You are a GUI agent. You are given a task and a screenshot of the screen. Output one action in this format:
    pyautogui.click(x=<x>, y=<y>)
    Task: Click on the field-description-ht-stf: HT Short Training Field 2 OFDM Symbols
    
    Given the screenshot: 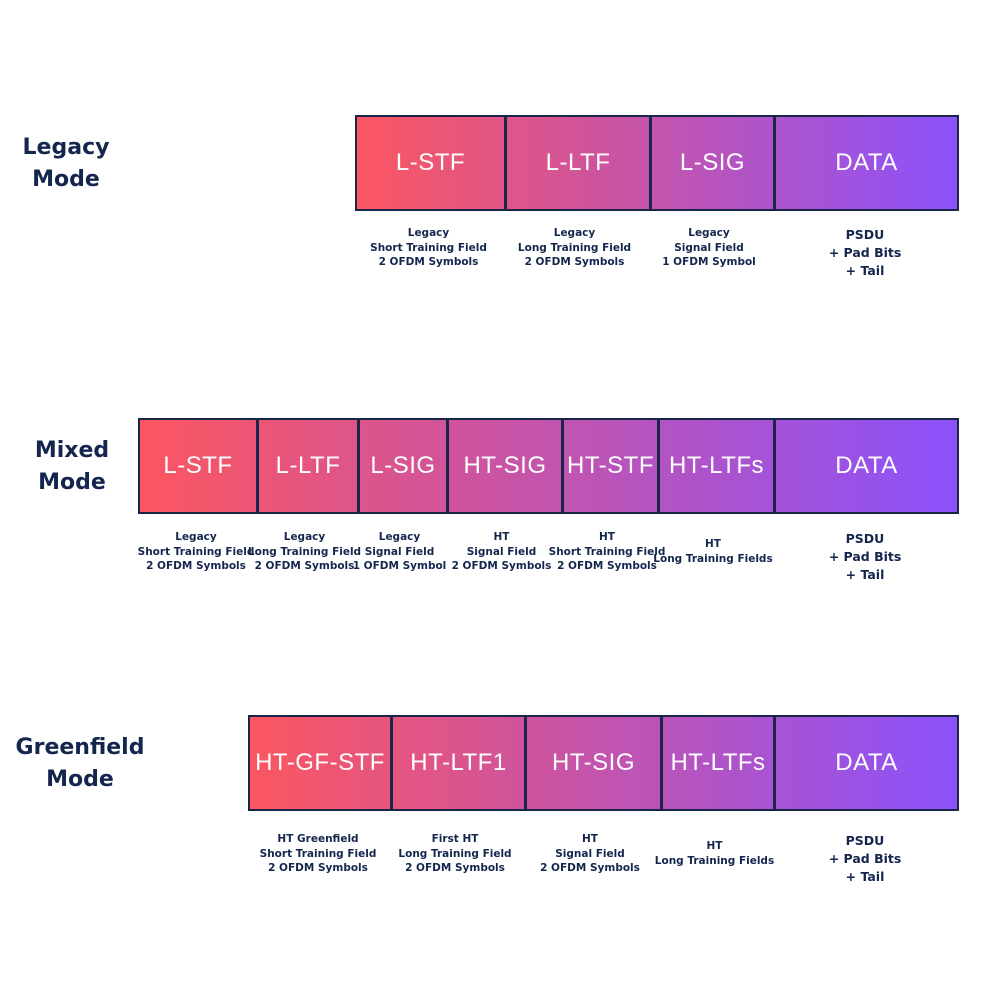 What is the action you would take?
    pyautogui.click(x=607, y=551)
    